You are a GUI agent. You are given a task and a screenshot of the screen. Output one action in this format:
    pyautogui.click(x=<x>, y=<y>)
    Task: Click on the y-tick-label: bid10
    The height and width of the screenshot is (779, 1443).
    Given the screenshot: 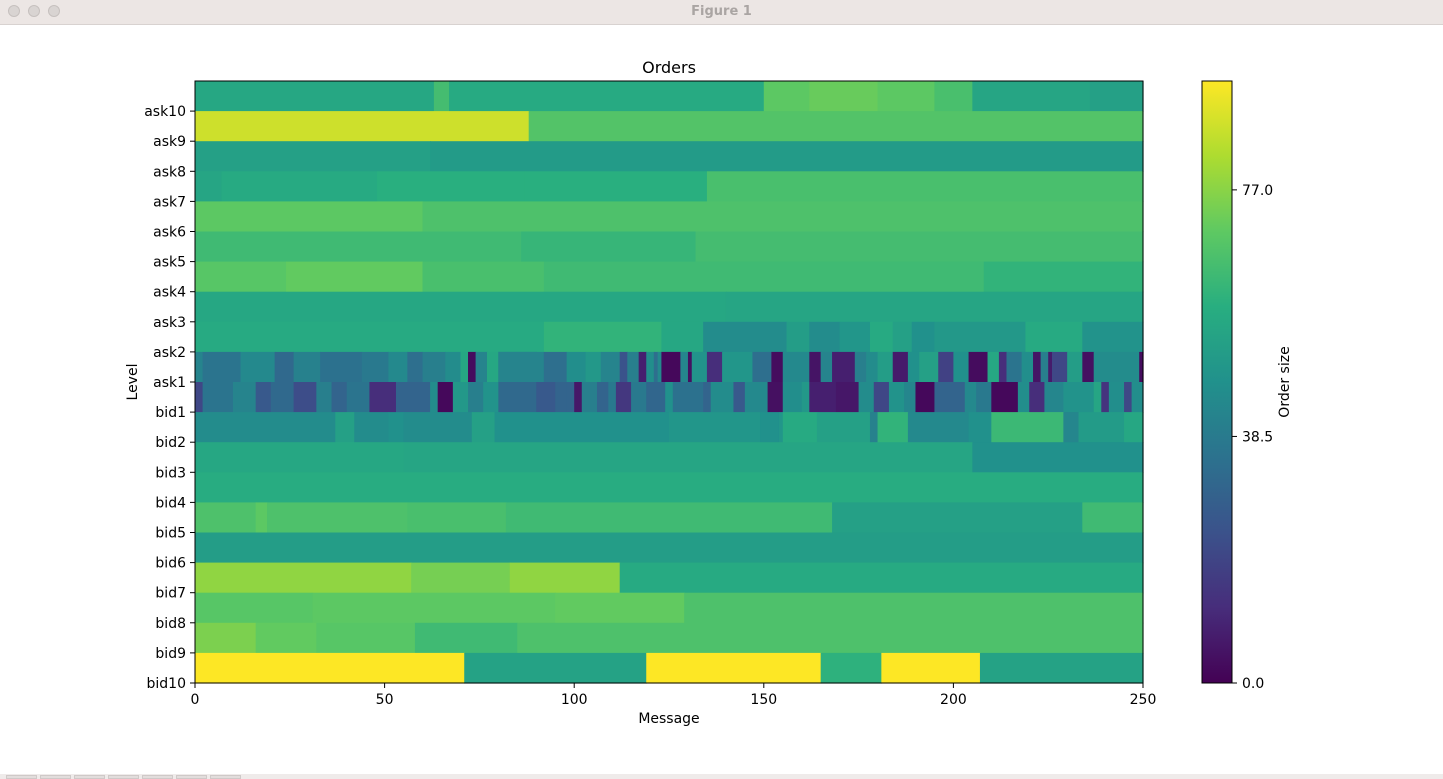 What is the action you would take?
    pyautogui.click(x=166, y=684)
    